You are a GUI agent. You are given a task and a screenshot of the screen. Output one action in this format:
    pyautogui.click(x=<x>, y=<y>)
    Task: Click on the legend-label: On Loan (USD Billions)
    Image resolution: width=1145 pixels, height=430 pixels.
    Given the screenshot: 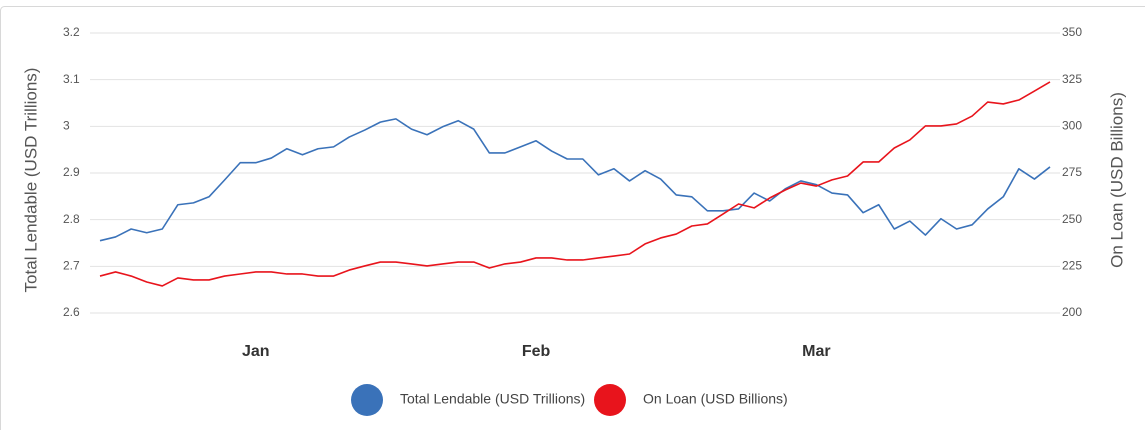 What is the action you would take?
    pyautogui.click(x=715, y=399)
    